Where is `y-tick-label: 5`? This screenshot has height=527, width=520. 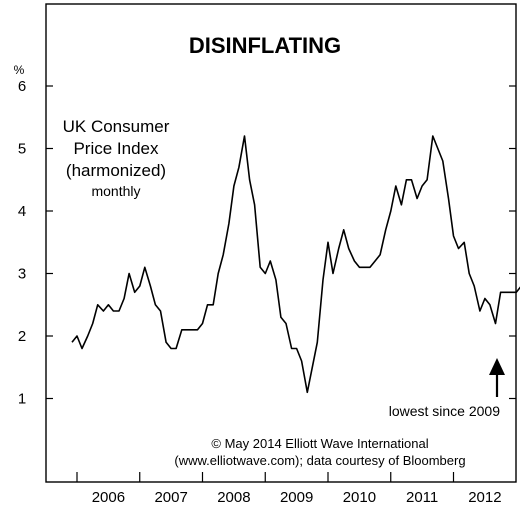 y-tick-label: 5 is located at coordinates (22, 149).